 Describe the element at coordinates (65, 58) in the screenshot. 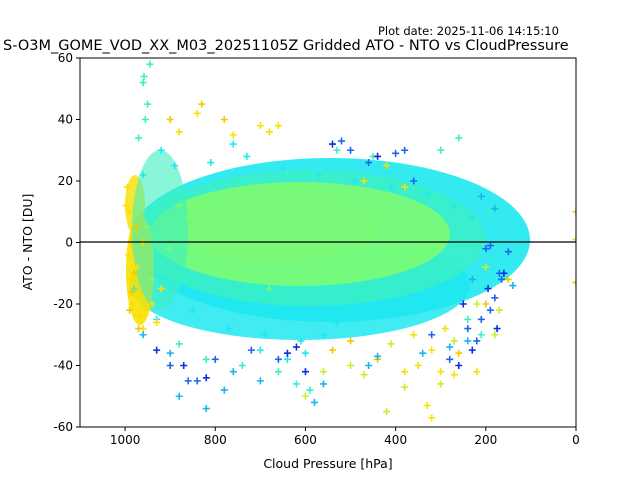

I see `y-tick-label: 60` at that location.